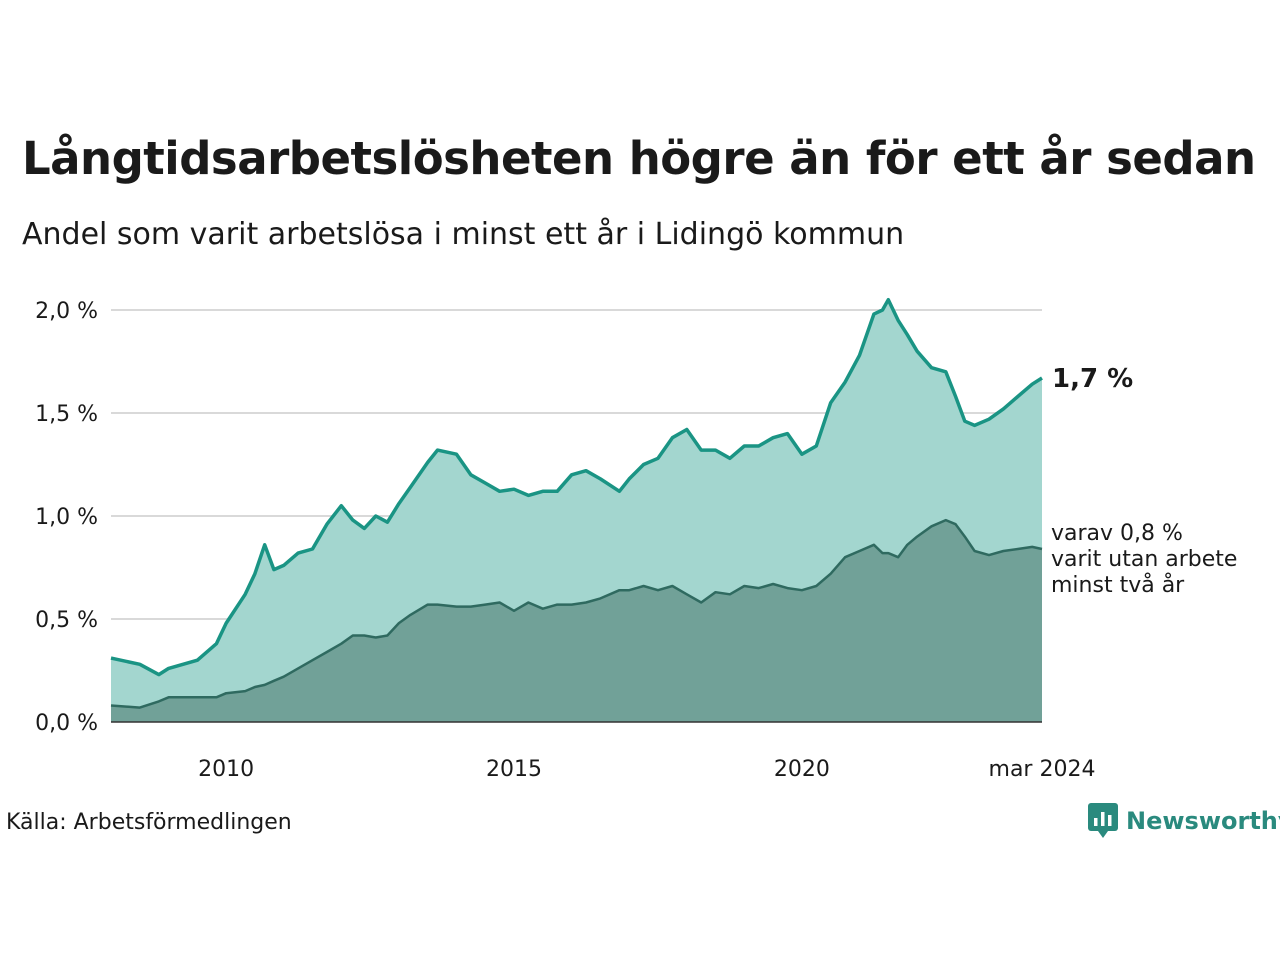 Image resolution: width=1280 pixels, height=960 pixels. Describe the element at coordinates (66, 517) in the screenshot. I see `y-tick-label: 1,0 %` at that location.